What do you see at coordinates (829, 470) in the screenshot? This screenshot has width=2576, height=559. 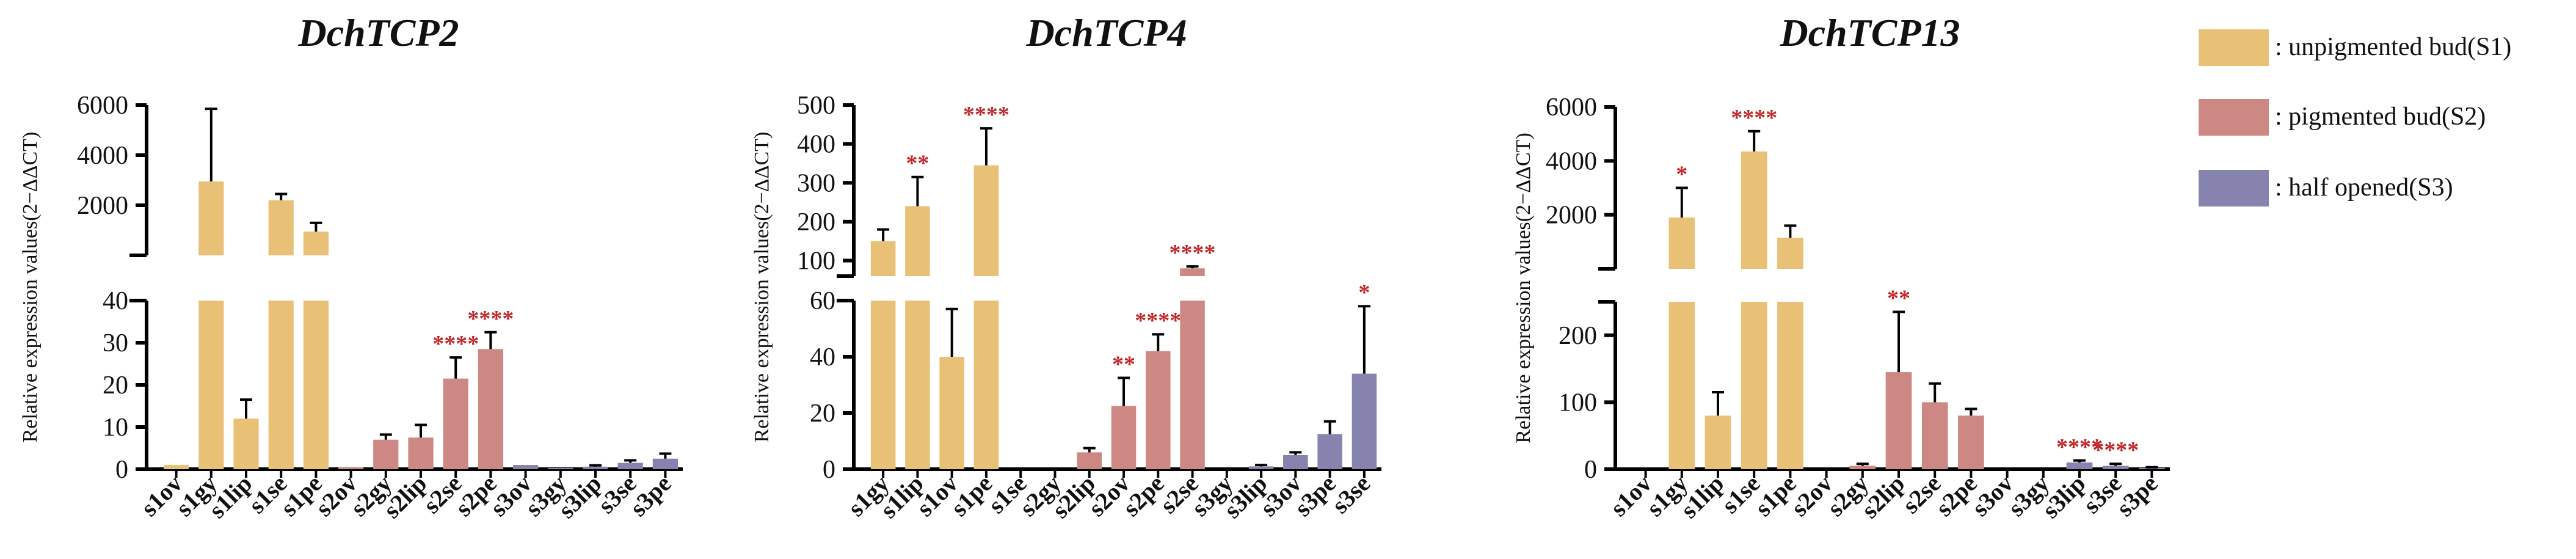 I see `chart2-y-tick-label: 0` at bounding box center [829, 470].